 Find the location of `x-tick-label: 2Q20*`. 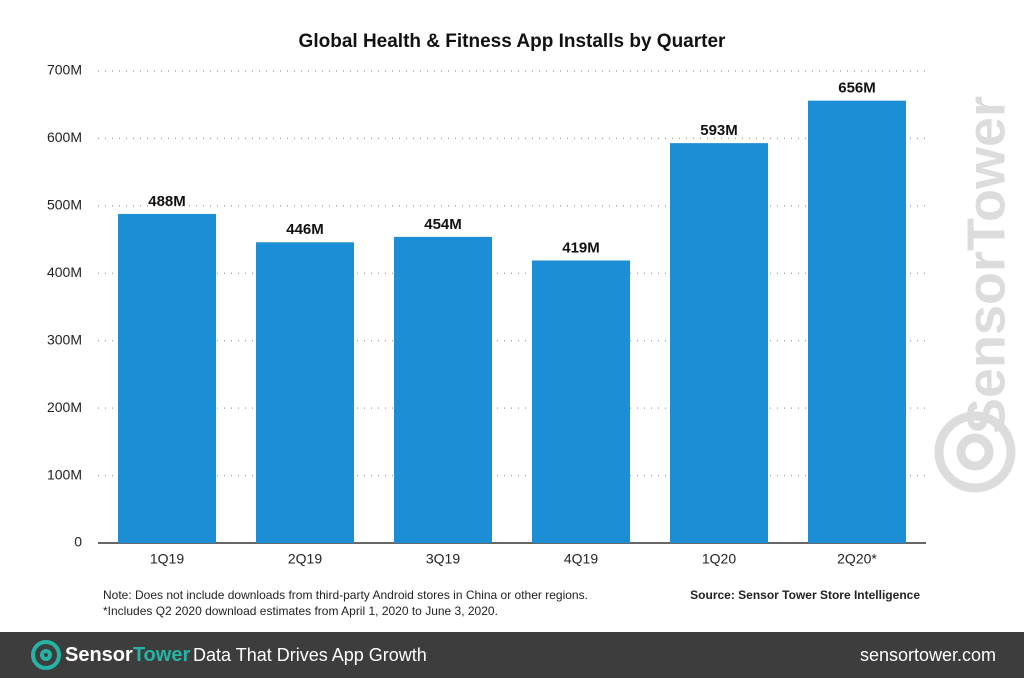

x-tick-label: 2Q20* is located at coordinates (857, 559).